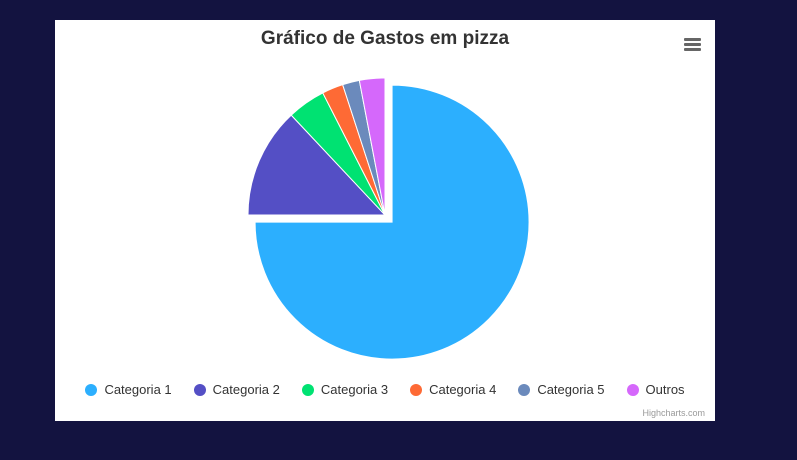 The height and width of the screenshot is (460, 797). What do you see at coordinates (665, 389) in the screenshot?
I see `legend-label: Outros` at bounding box center [665, 389].